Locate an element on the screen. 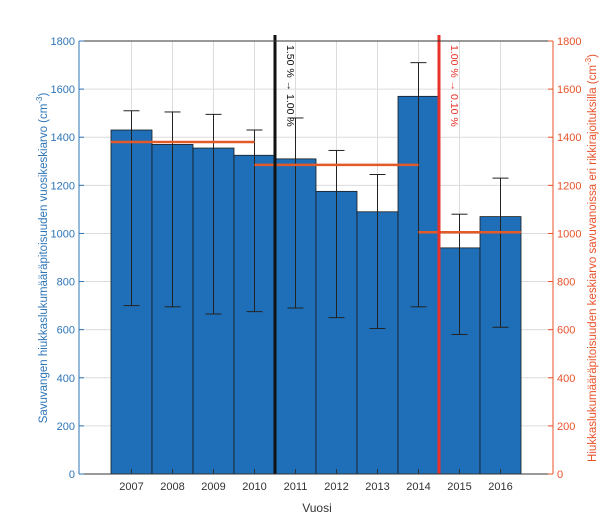  x-tick-label: 2009 is located at coordinates (213, 487).